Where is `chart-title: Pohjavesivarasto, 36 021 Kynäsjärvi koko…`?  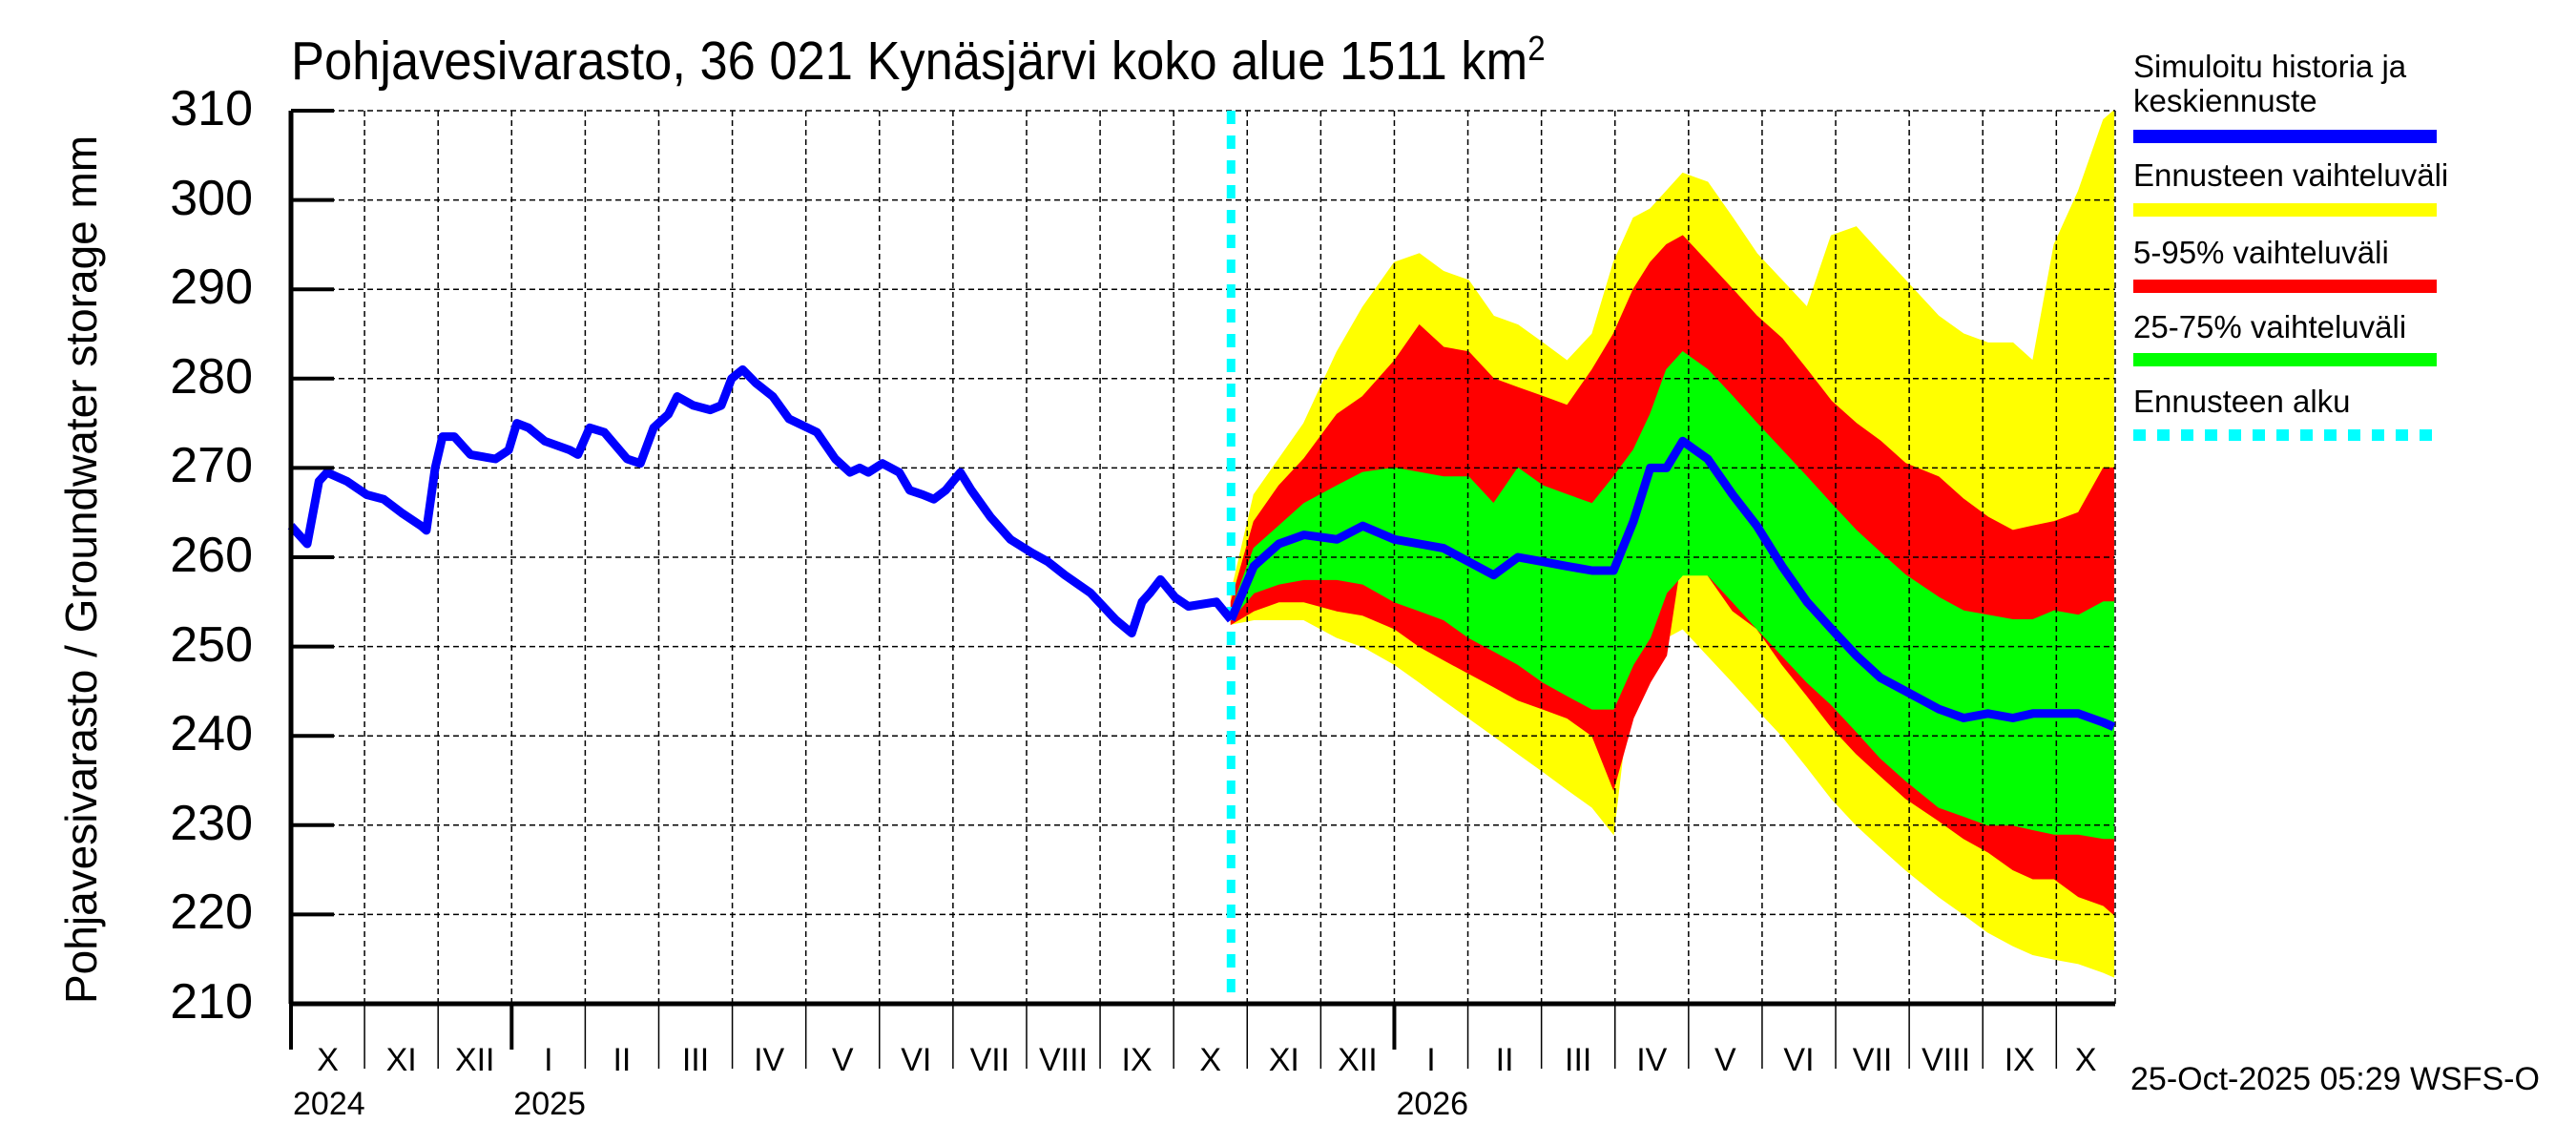 chart-title: Pohjavesivarasto, 36 021 Kynäsjärvi koko… is located at coordinates (918, 60).